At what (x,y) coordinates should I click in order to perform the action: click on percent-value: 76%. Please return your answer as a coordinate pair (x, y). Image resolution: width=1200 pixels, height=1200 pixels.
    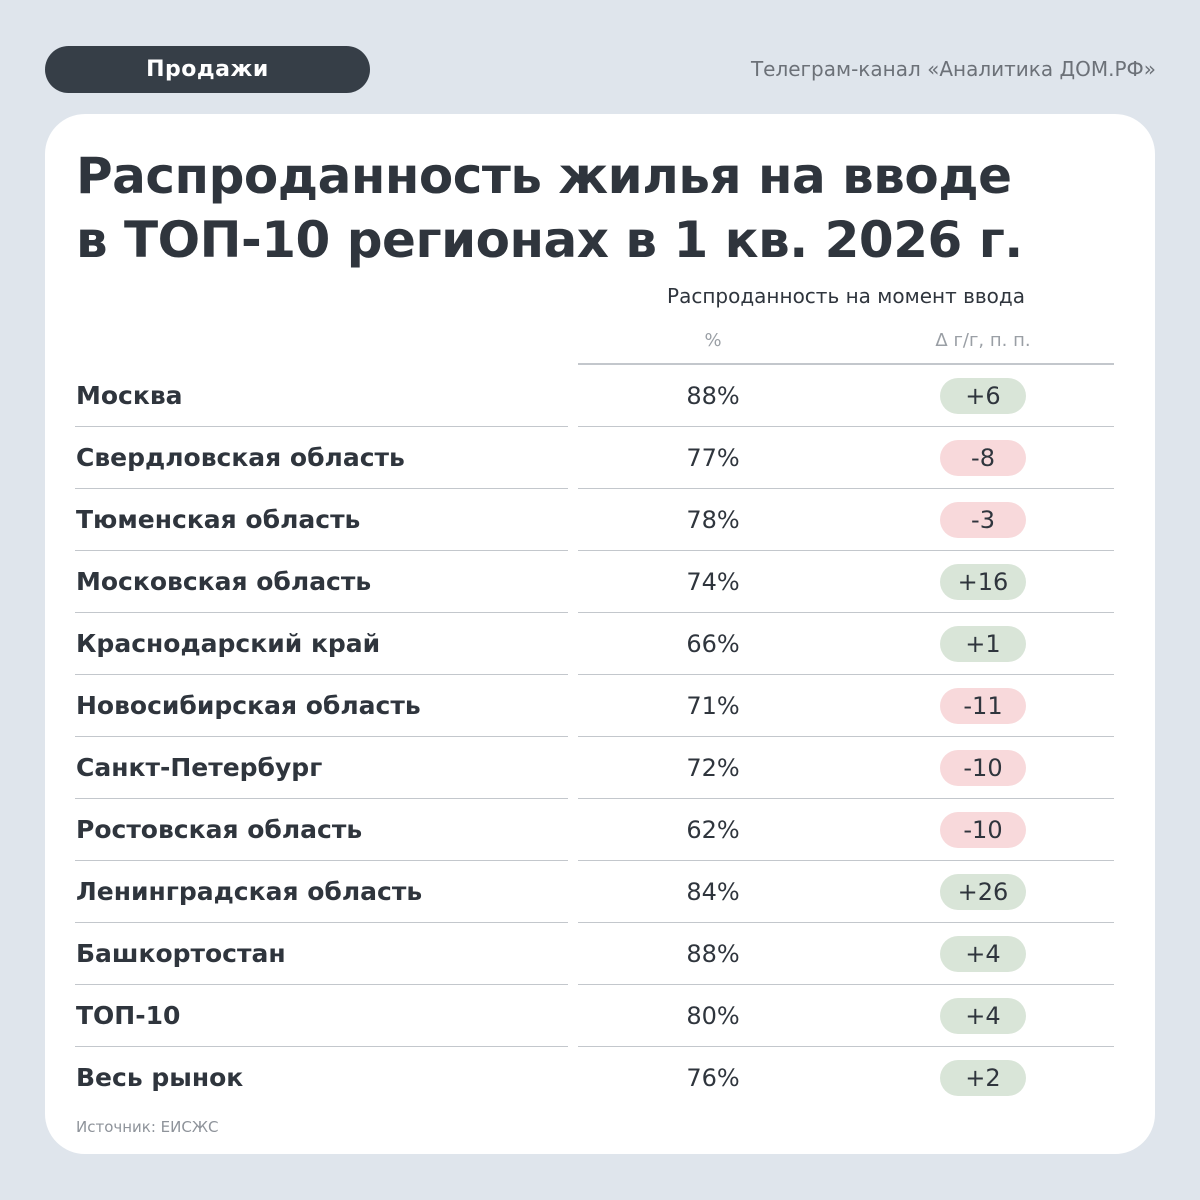
    Looking at the image, I should click on (713, 1078).